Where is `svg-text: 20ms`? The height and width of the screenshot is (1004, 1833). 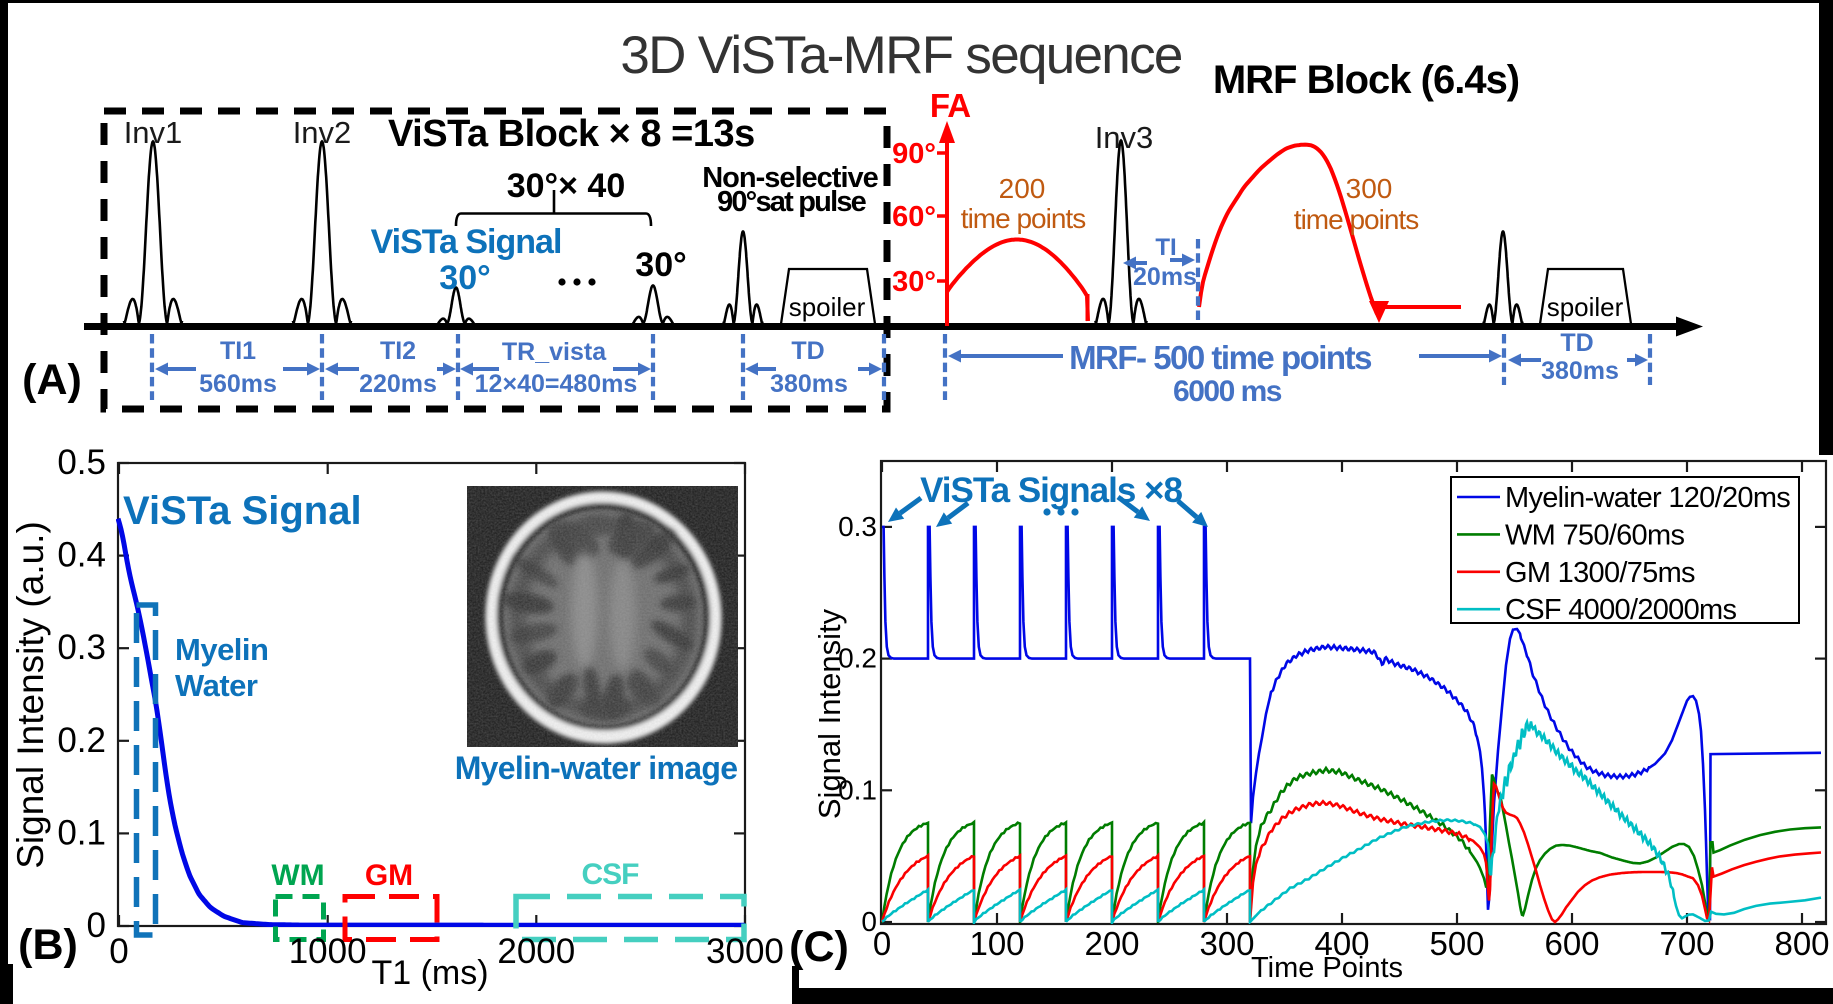 svg-text: 20ms is located at coordinates (1165, 277).